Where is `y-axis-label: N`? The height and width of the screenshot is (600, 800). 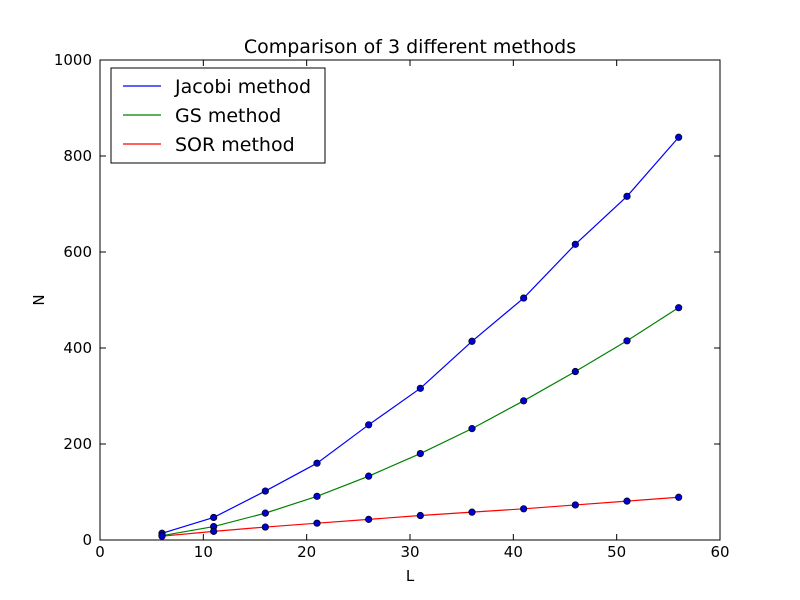 y-axis-label: N is located at coordinates (39, 299).